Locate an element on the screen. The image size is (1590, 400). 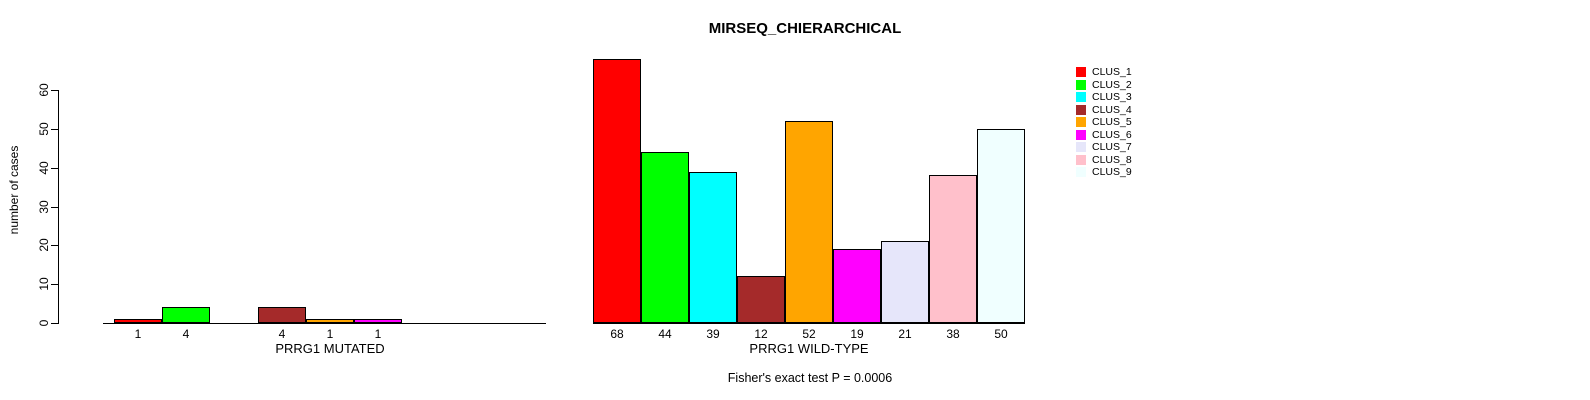
bar-value-label: 38 is located at coordinates (953, 334).